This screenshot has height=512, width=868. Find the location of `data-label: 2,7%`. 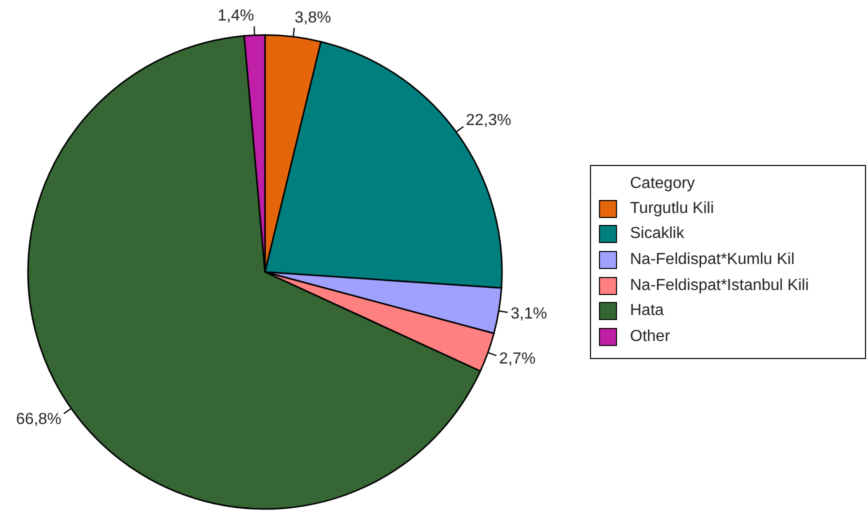

data-label: 2,7% is located at coordinates (517, 359).